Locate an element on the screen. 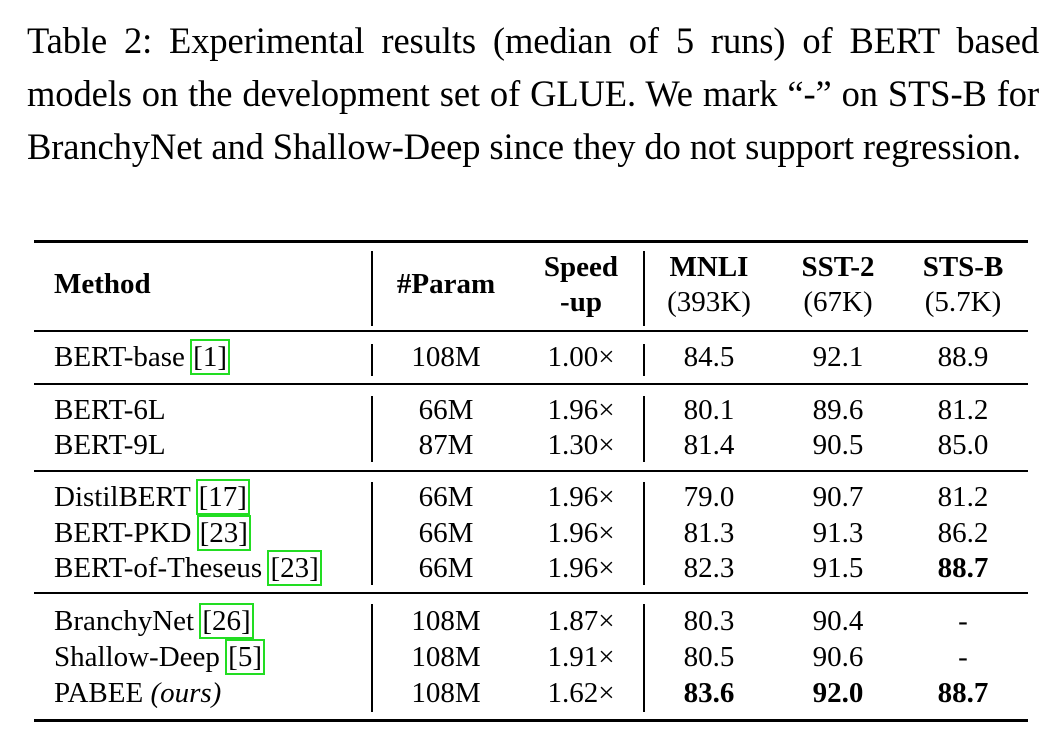 This screenshot has height=739, width=1051. param-cell: 87M is located at coordinates (446, 445).